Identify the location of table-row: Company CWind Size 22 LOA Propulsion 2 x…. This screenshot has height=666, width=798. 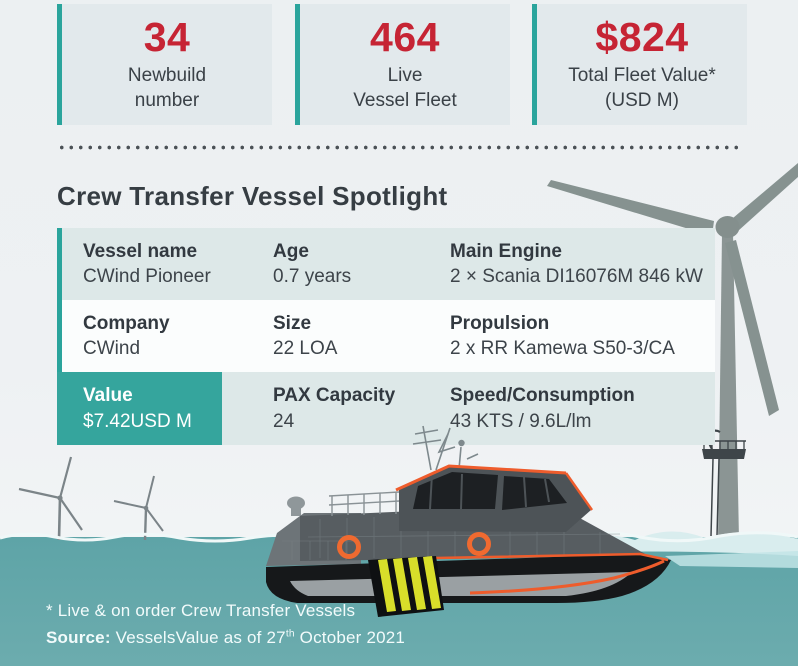
(388, 336).